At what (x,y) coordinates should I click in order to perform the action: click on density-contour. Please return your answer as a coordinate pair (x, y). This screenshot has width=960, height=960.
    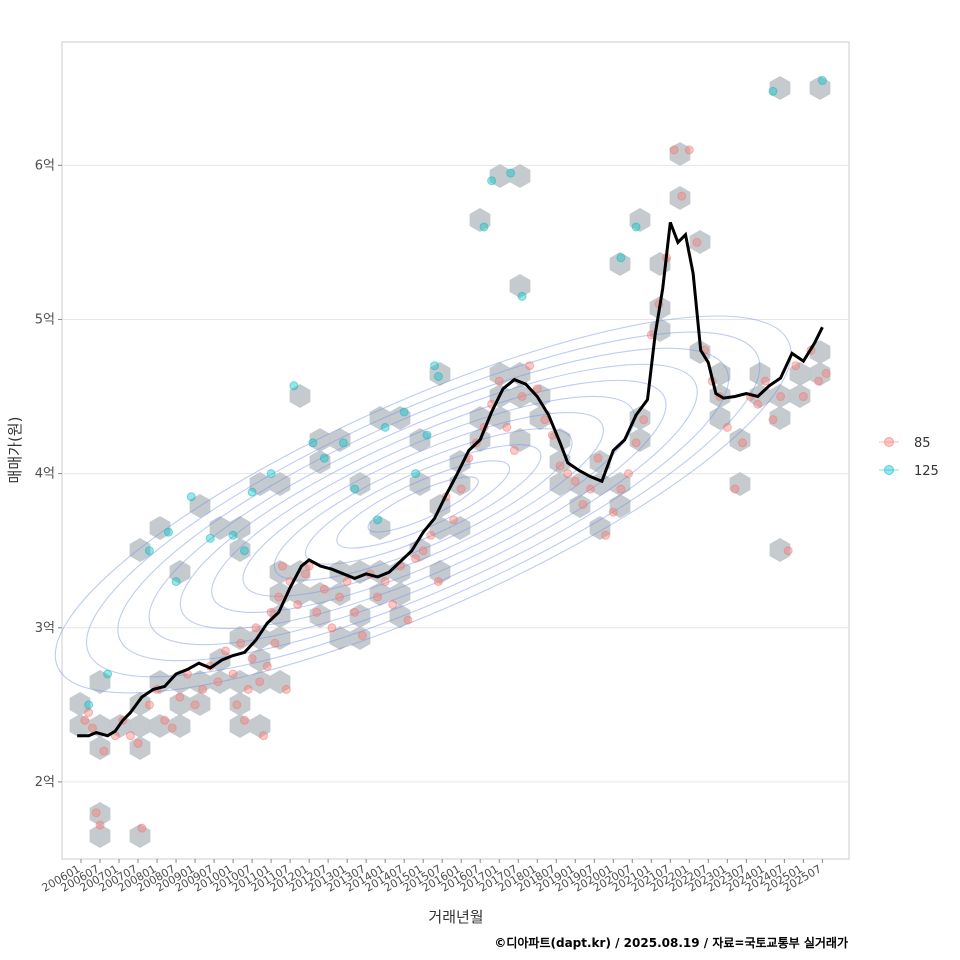
    Looking at the image, I should click on (423, 504).